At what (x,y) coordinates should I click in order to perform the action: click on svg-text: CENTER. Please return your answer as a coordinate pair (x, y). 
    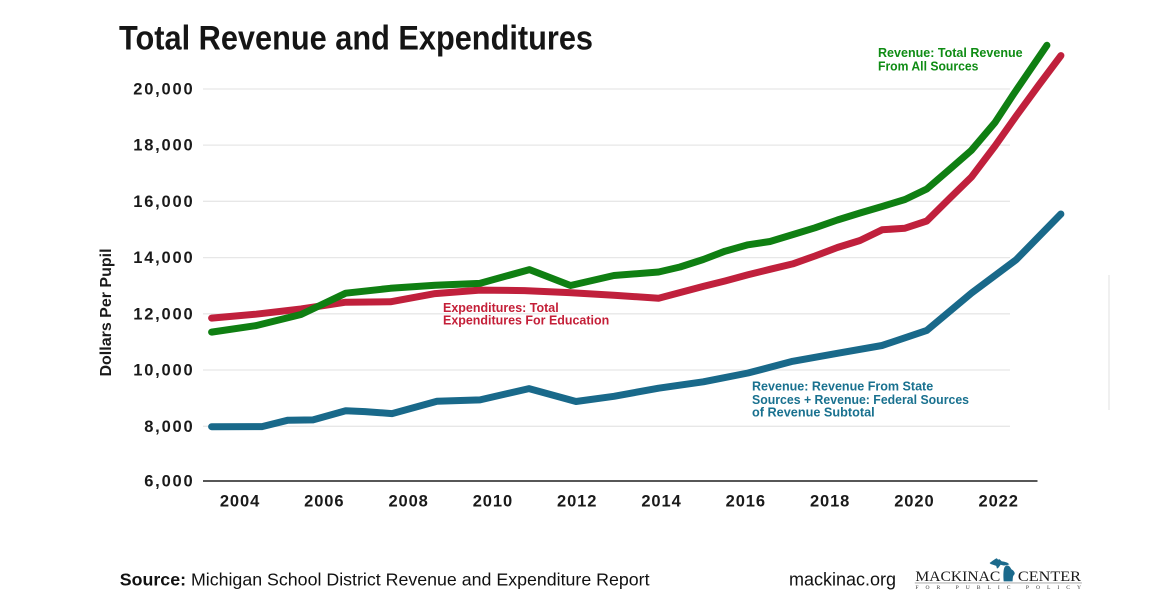
    Looking at the image, I should click on (1050, 576).